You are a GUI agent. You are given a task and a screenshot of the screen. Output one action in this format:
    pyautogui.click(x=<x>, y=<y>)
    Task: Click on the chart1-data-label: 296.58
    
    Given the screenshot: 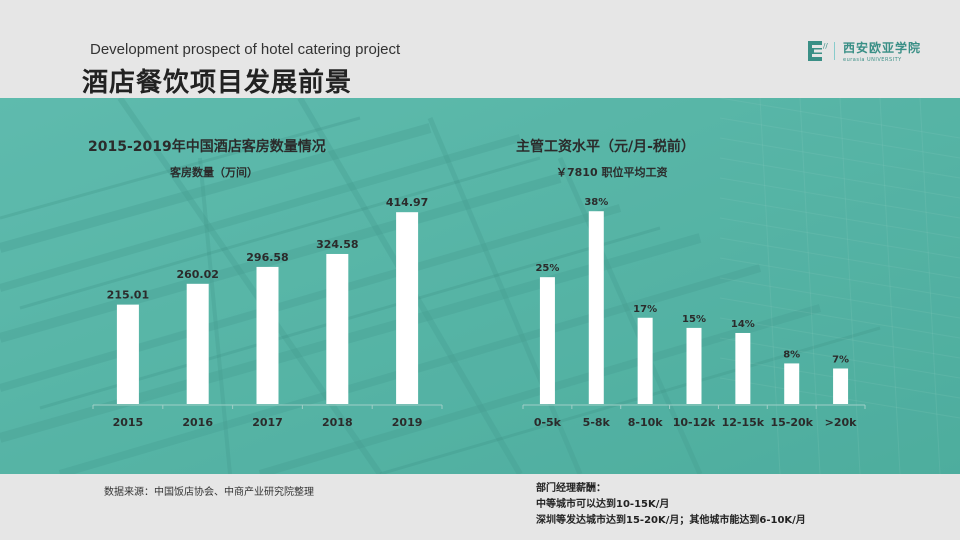 What is the action you would take?
    pyautogui.click(x=267, y=257)
    